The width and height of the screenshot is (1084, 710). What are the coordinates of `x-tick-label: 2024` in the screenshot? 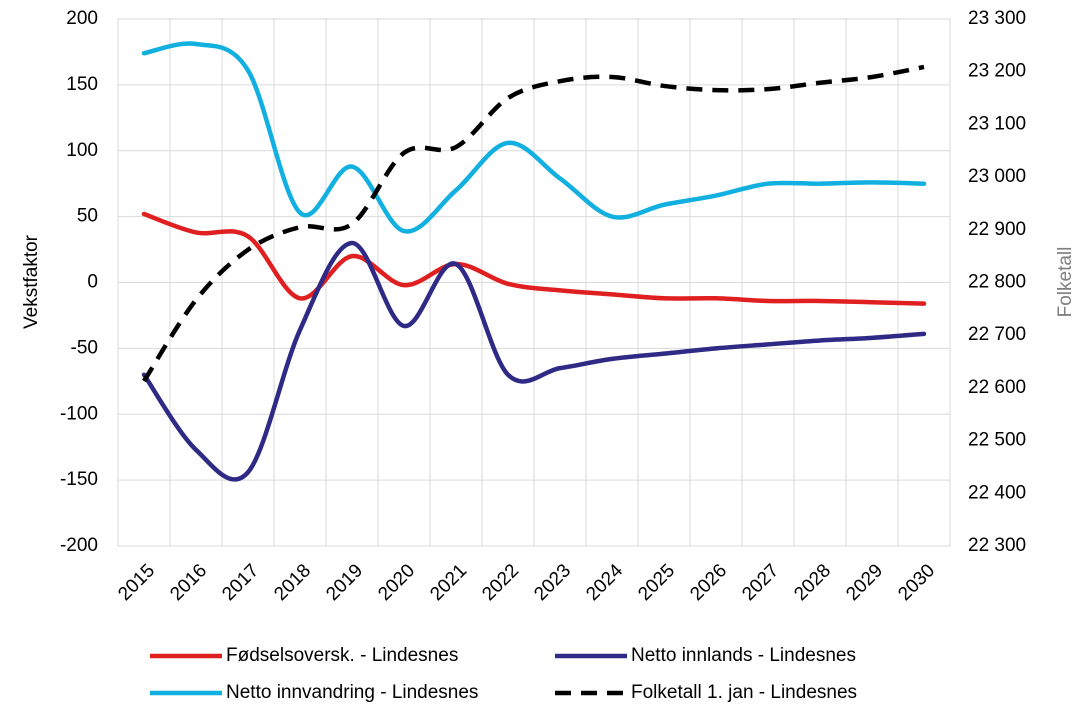 It's located at (604, 582).